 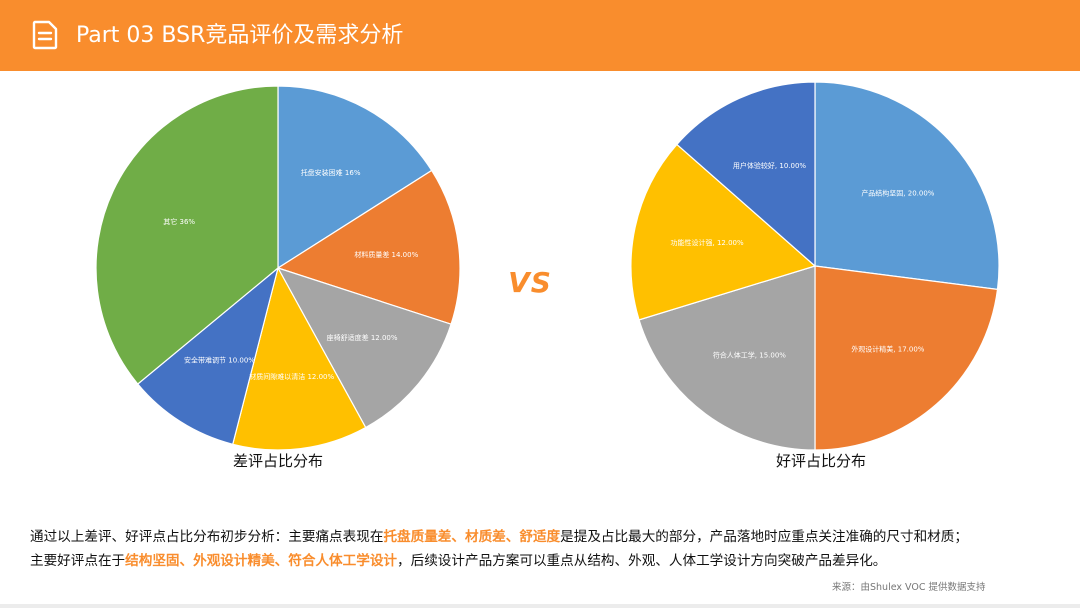 What do you see at coordinates (261, 561) in the screenshot?
I see `summary-line-2-highlight: 结构坚固、外观设计精美、符合人体工学设计` at bounding box center [261, 561].